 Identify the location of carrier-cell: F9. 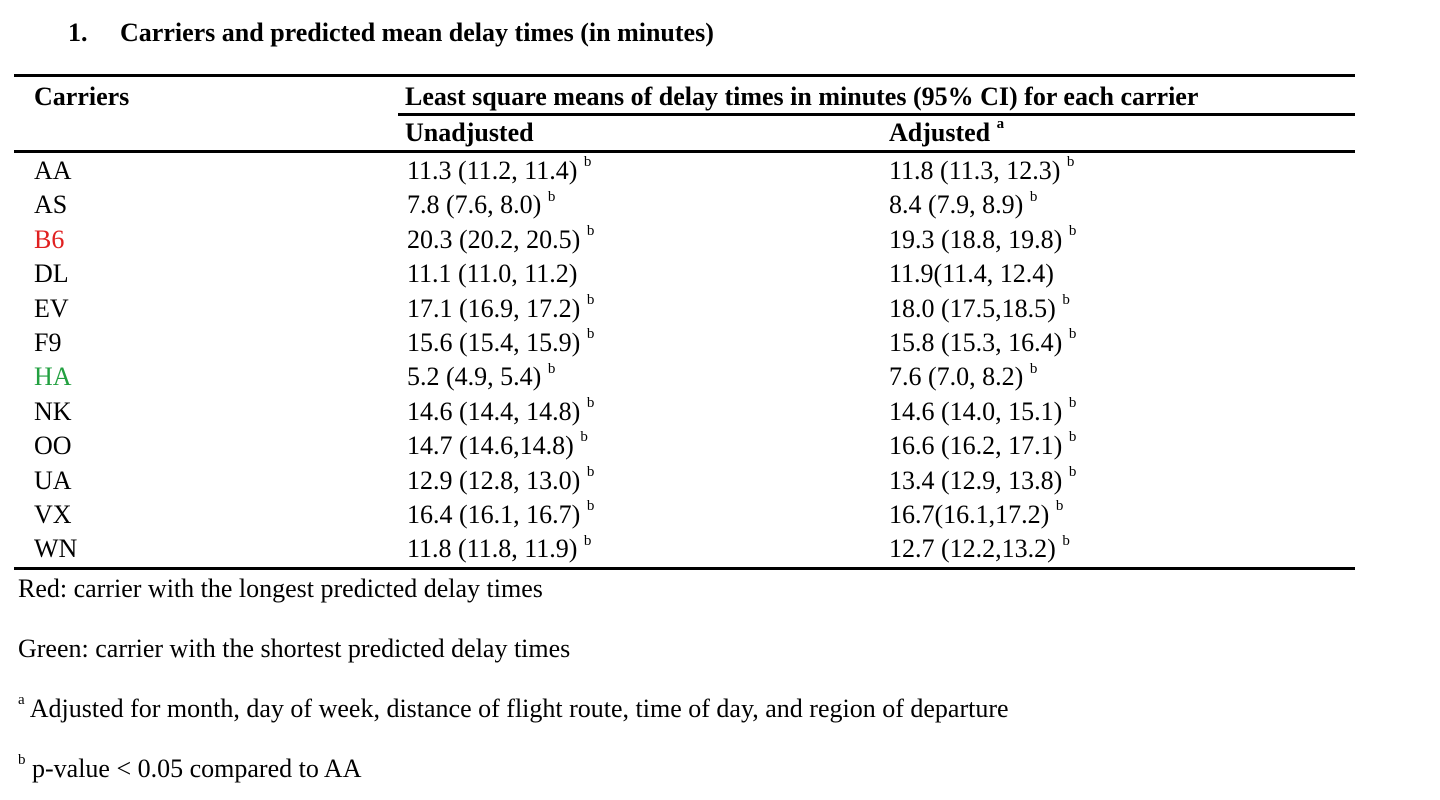
(48, 342).